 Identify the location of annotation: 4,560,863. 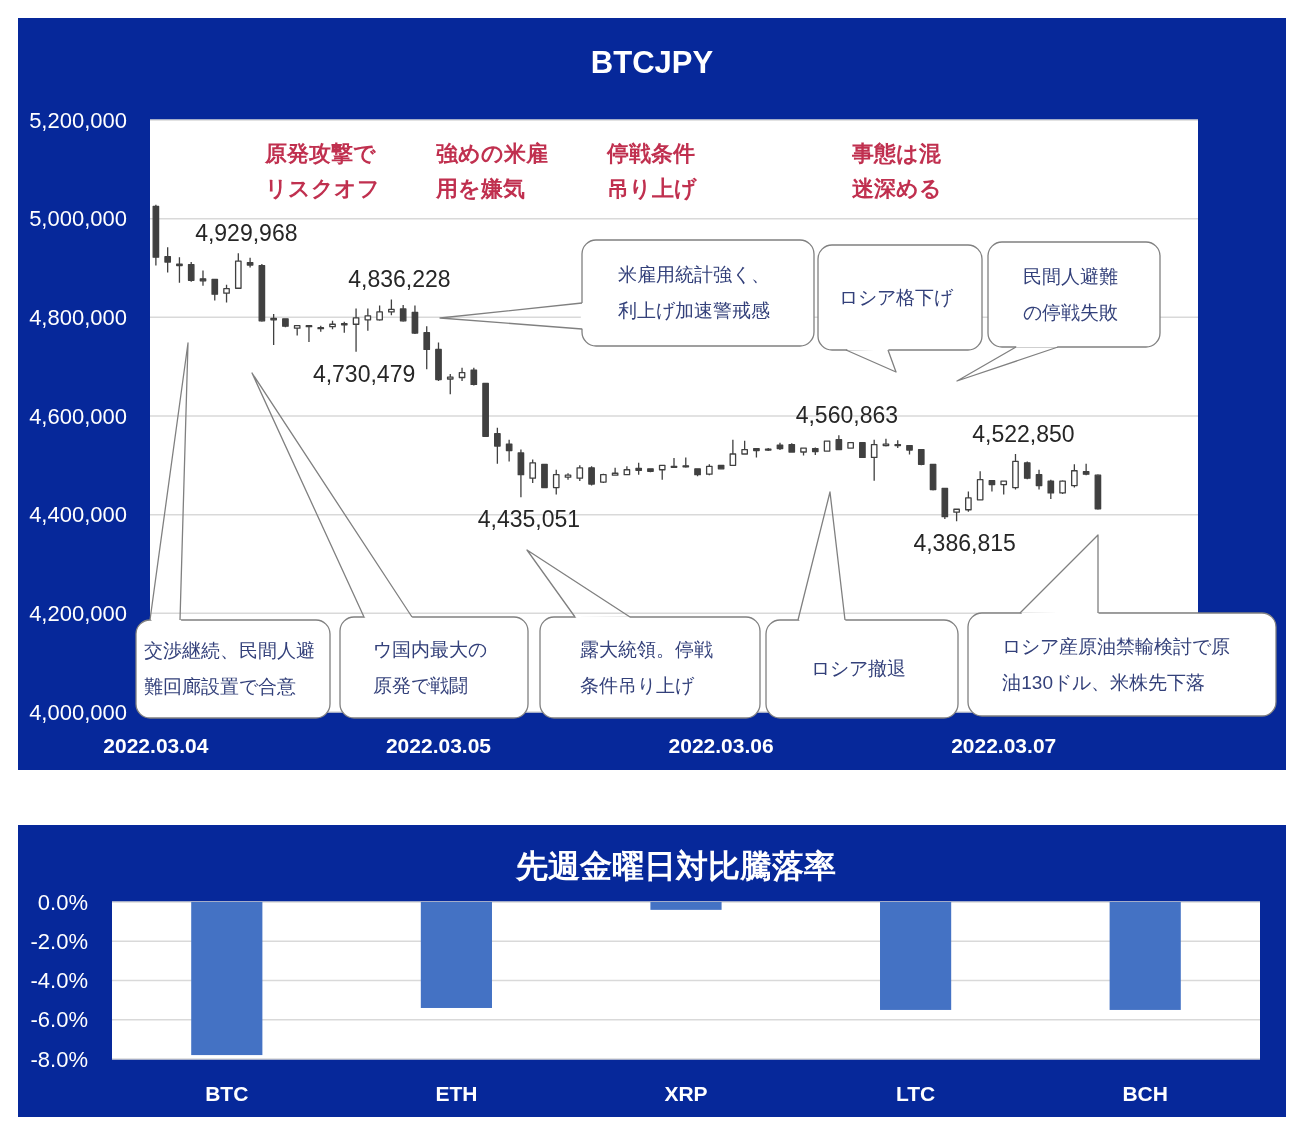
(847, 415).